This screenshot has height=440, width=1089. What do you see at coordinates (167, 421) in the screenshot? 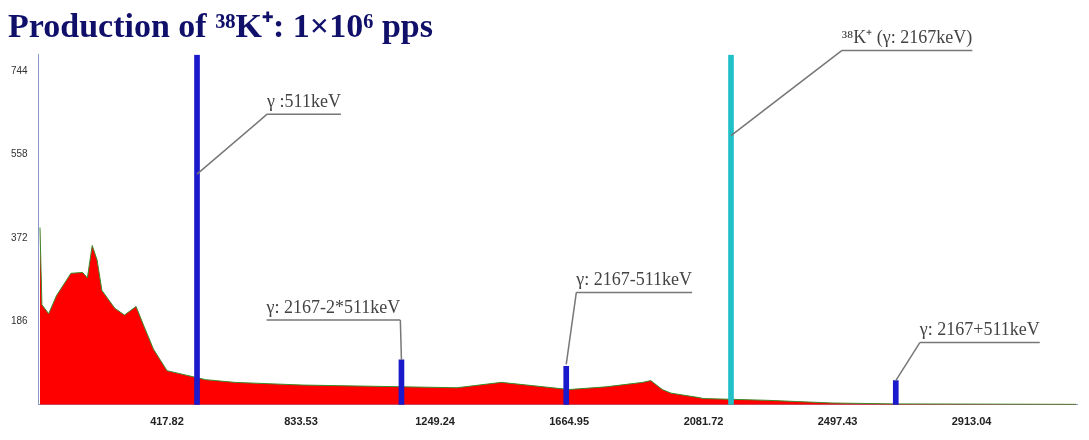
I see `x-tick-label: 417.82` at bounding box center [167, 421].